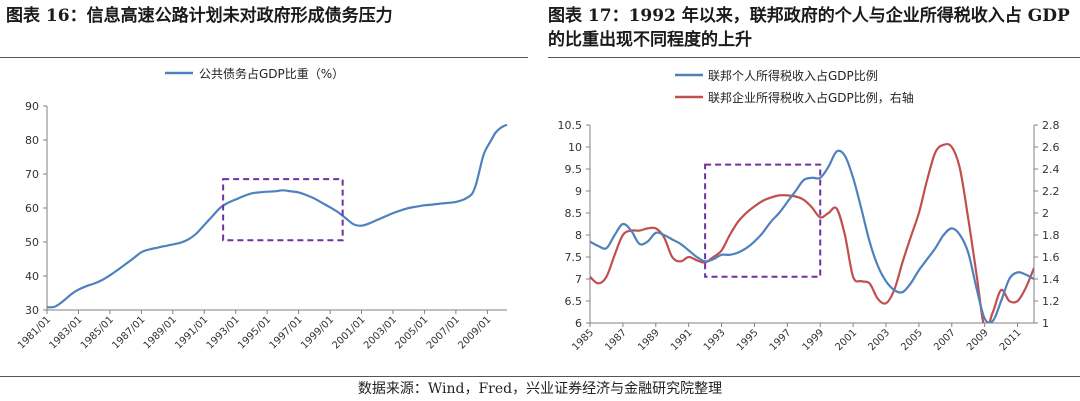  I want to click on y-tick-label: 30, so click(32, 310).